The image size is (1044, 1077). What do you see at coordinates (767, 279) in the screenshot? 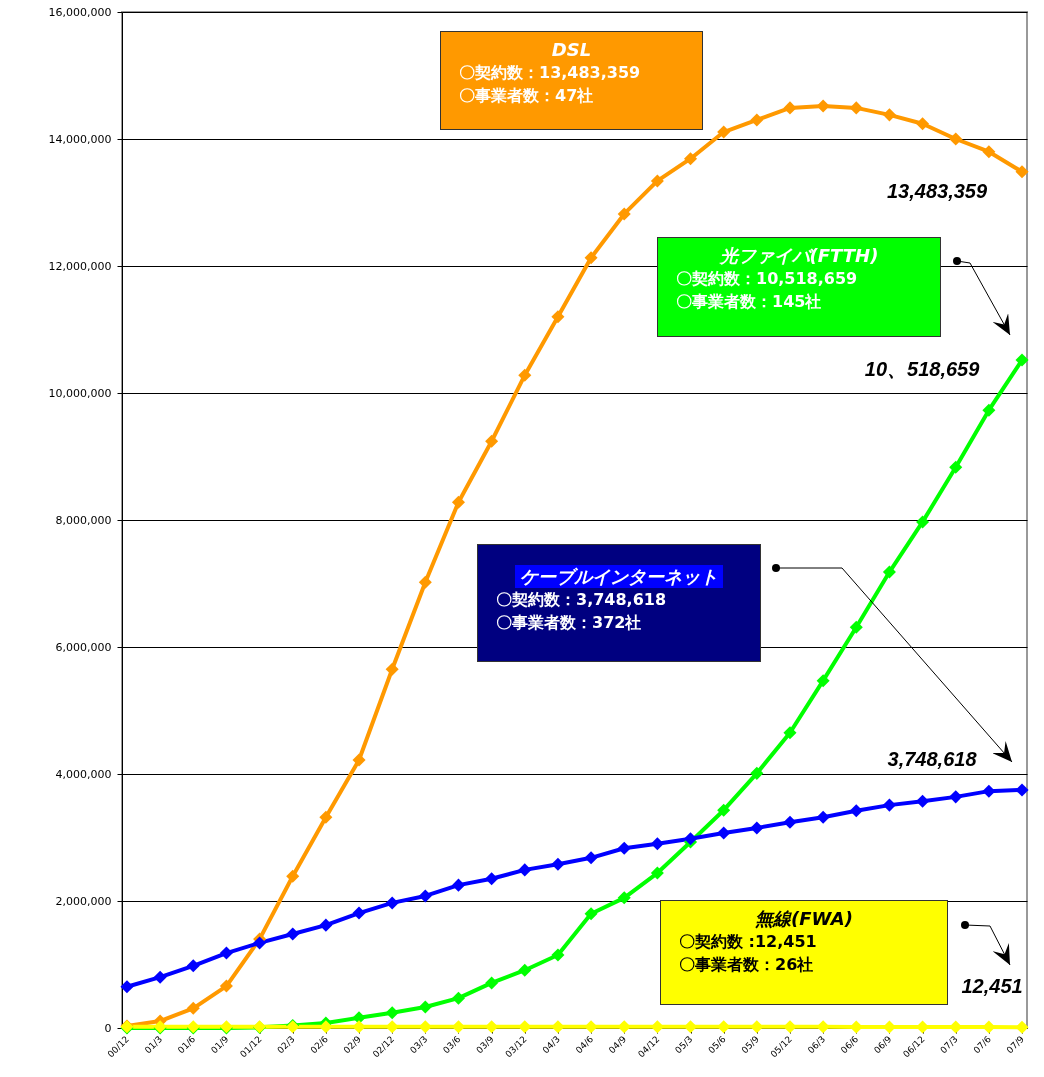
I see `annotation: 〇契約数：10,518,659` at bounding box center [767, 279].